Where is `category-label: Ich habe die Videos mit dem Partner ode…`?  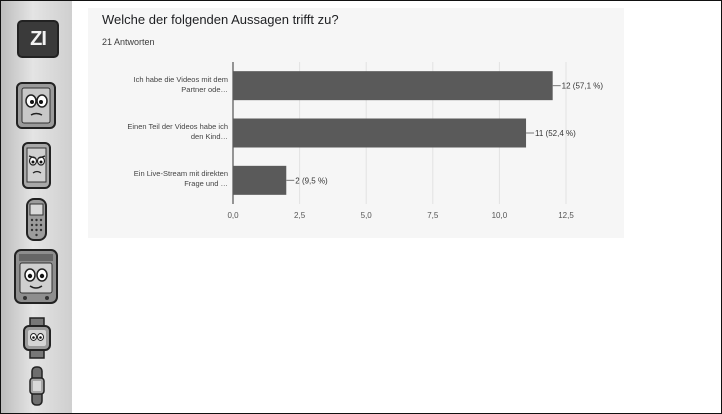
category-label: Ich habe die Videos mit dem Partner ode… is located at coordinates (153, 85).